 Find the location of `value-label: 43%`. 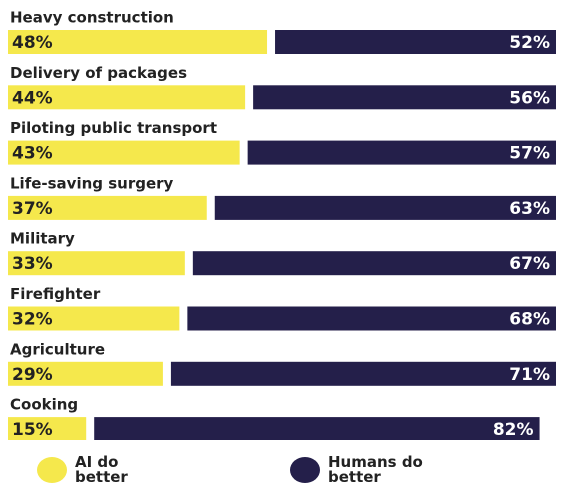

value-label: 43% is located at coordinates (32, 154).